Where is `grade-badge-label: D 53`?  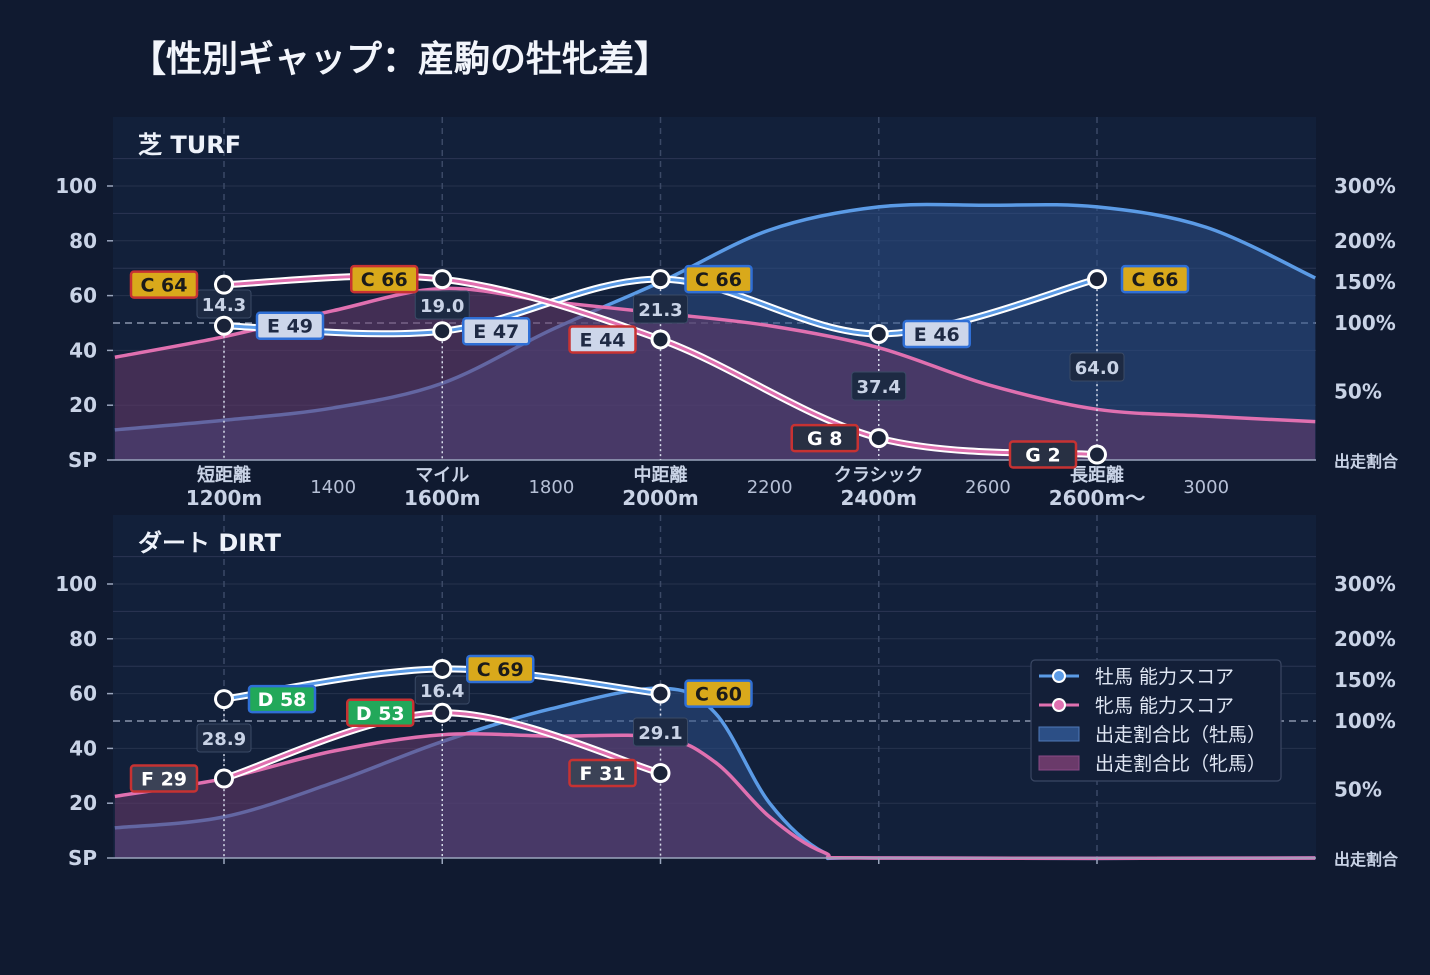
grade-badge-label: D 53 is located at coordinates (380, 714).